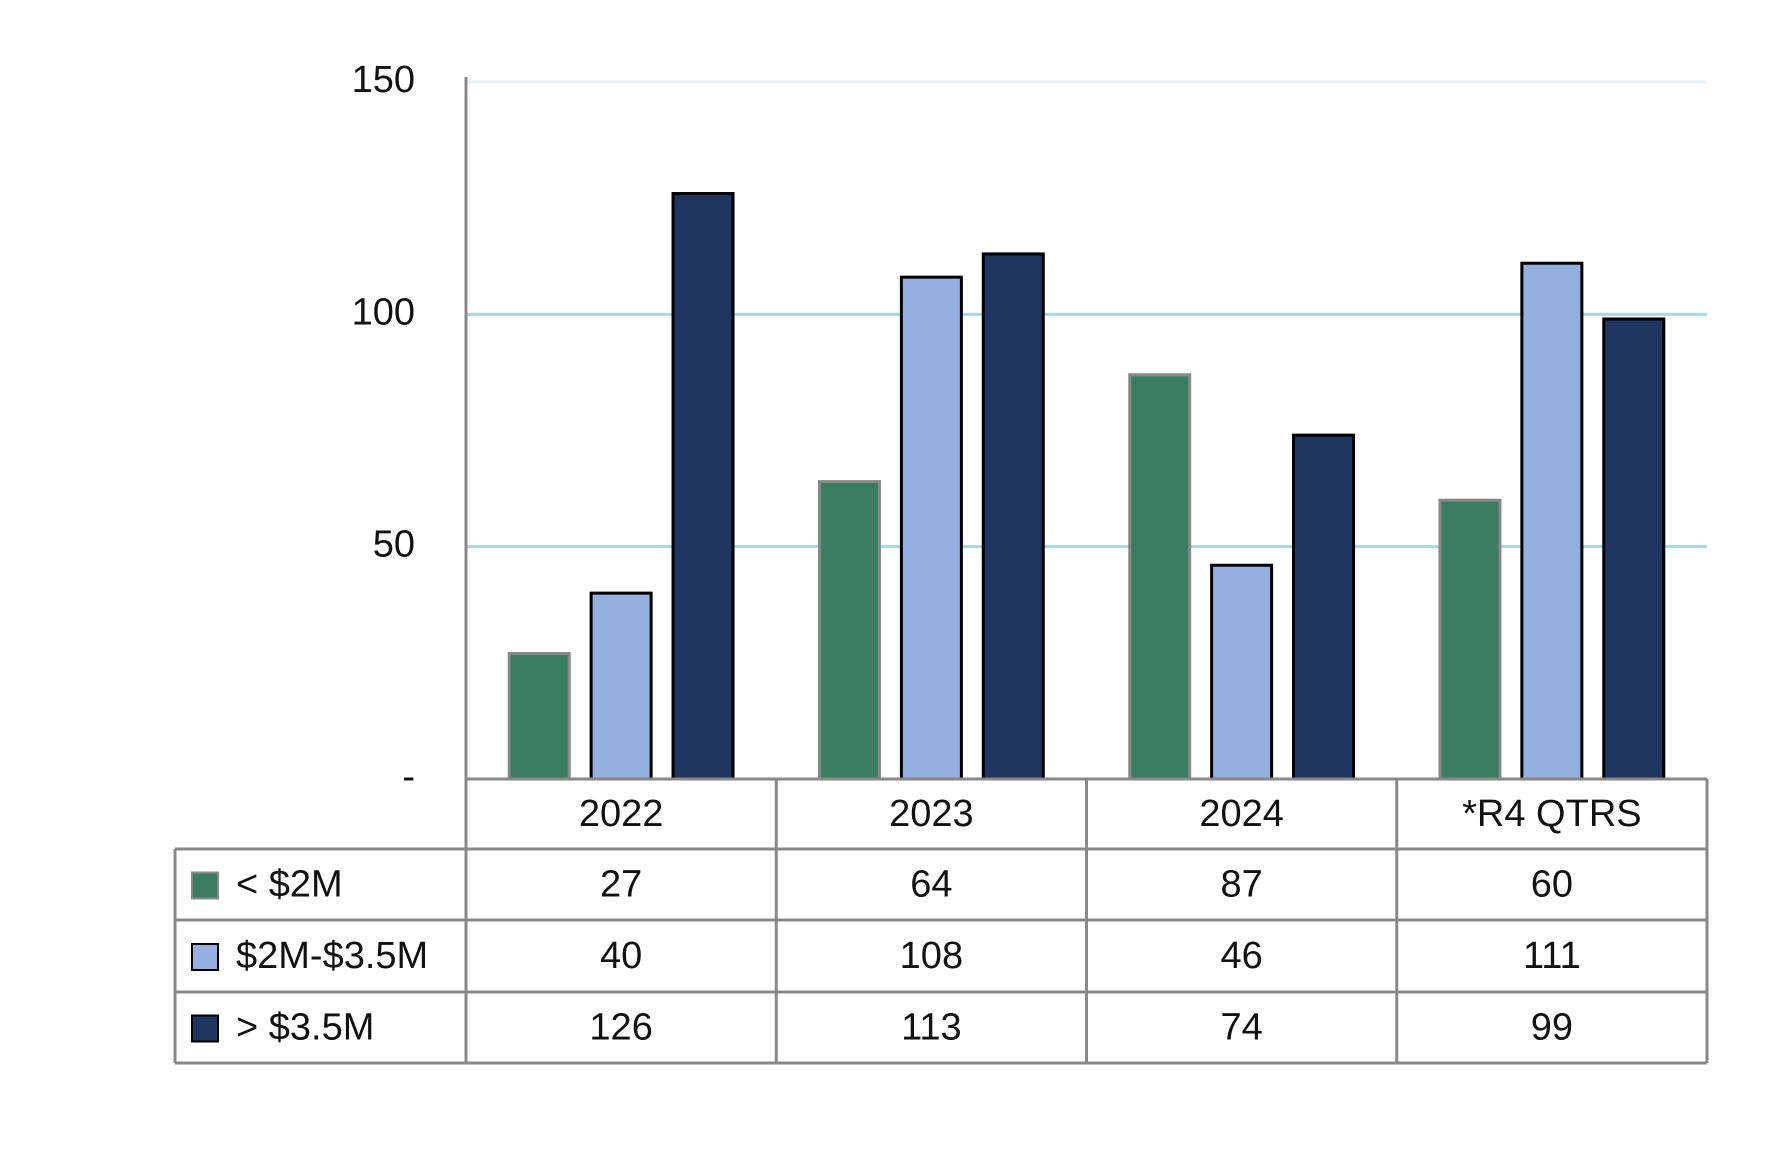  I want to click on y-tick-label: 50, so click(394, 545).